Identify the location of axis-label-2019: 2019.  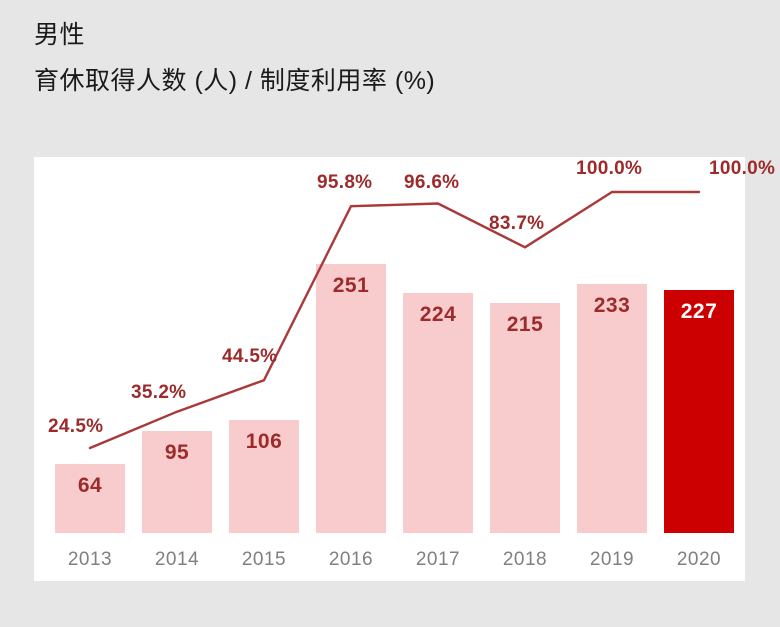
(612, 559).